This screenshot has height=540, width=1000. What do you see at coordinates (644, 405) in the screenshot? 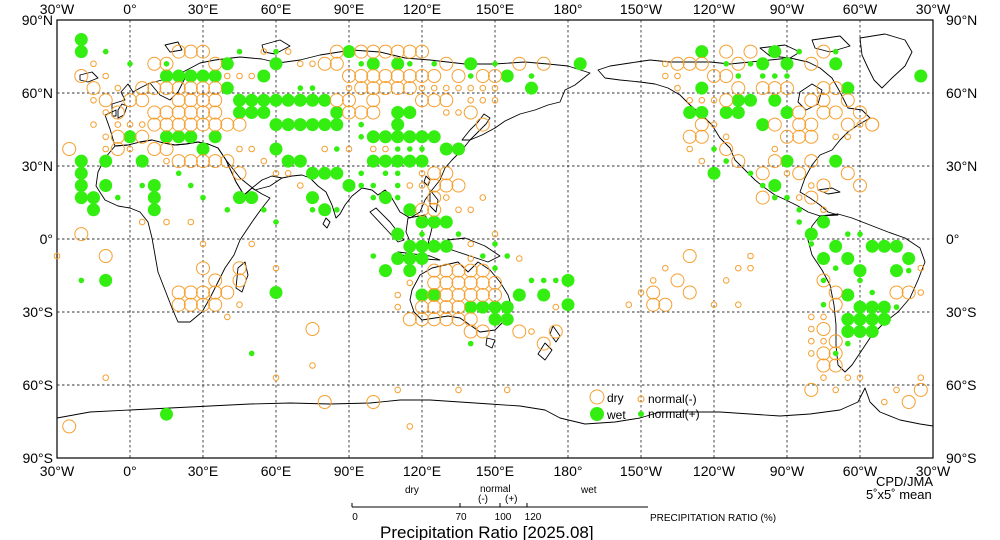
I see `legend: dry wet normal(-) normal(+)` at bounding box center [644, 405].